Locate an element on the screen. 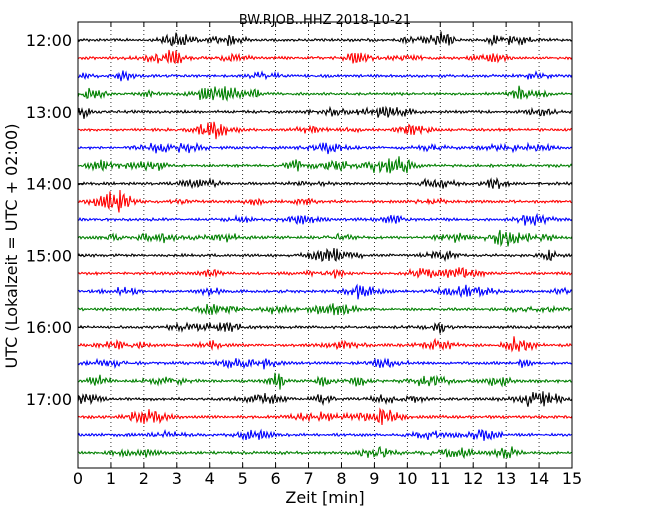  x-tick-label-0: 0 is located at coordinates (78, 478).